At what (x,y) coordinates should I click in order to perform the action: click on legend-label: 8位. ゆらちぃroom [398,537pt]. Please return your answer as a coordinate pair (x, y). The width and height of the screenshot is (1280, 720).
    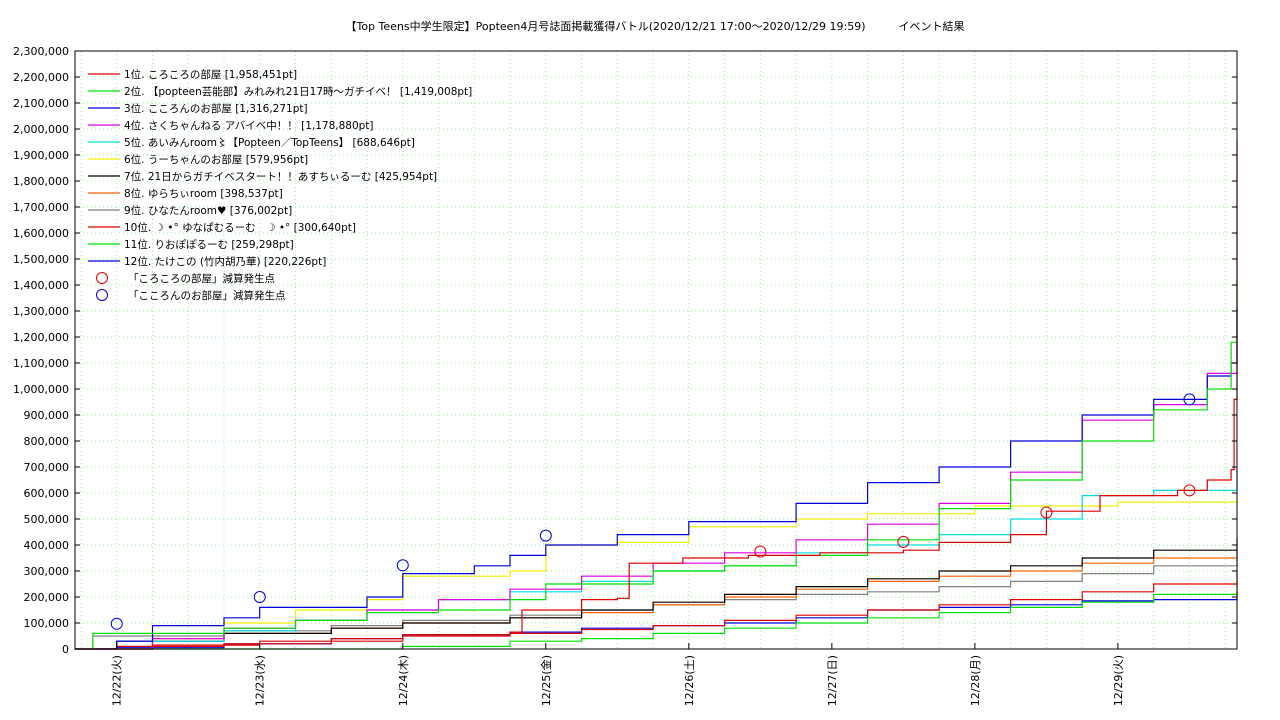
    Looking at the image, I should click on (203, 193).